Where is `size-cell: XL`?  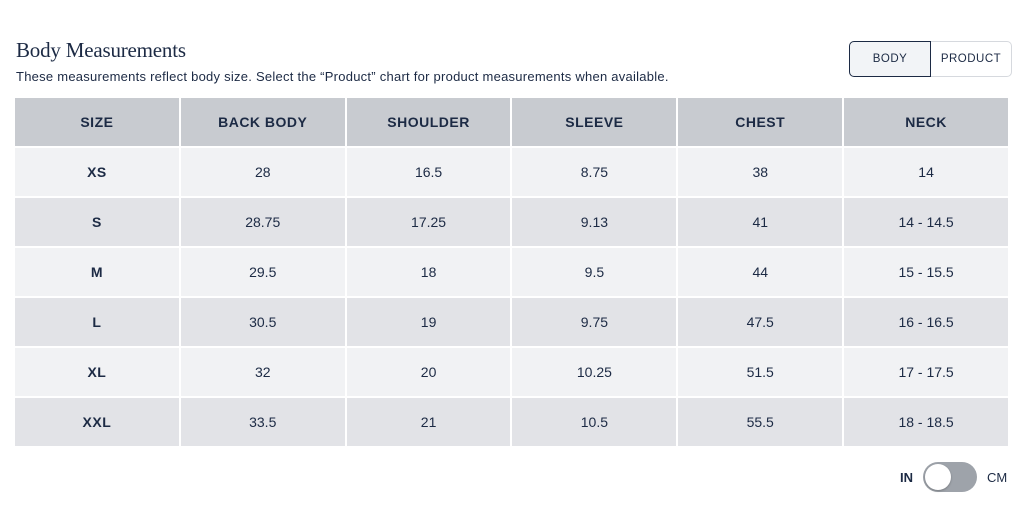
size-cell: XL is located at coordinates (97, 372).